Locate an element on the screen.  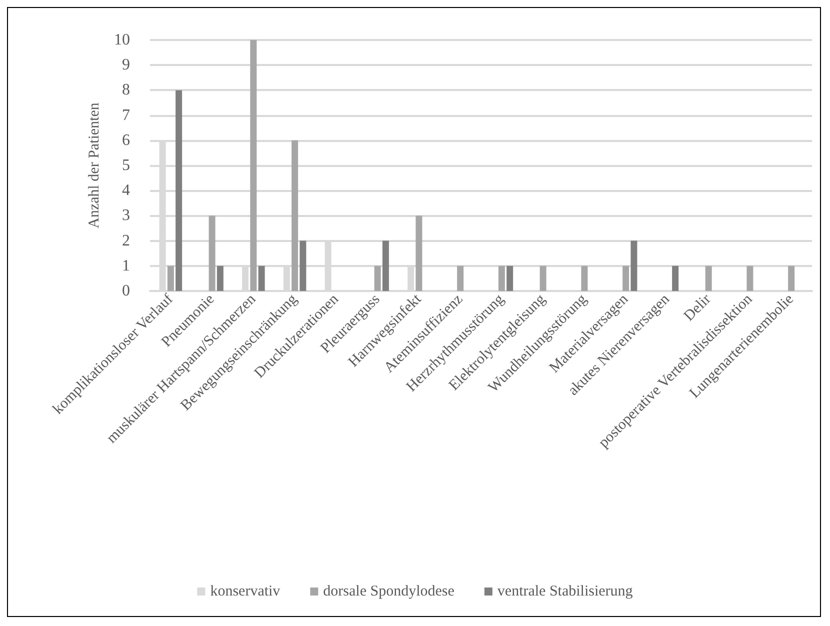
legend-label: dorsale Spondylodese is located at coordinates (389, 592).